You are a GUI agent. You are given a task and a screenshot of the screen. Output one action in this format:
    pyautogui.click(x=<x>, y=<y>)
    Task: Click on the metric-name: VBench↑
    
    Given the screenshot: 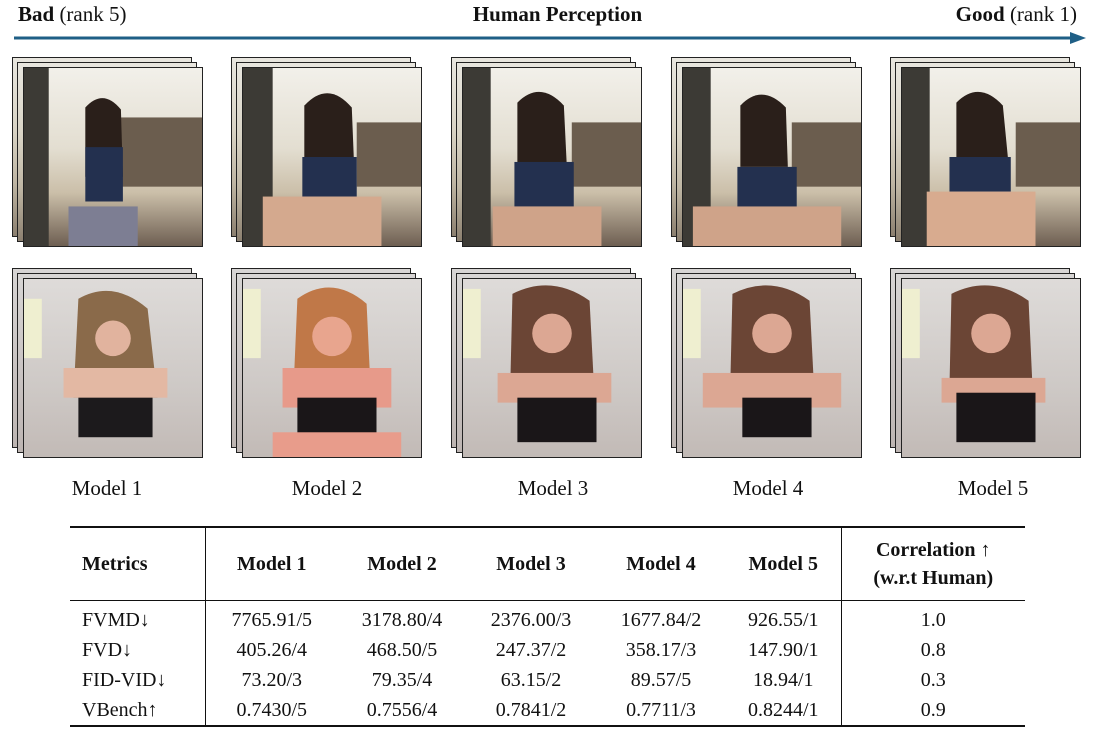 What is the action you would take?
    pyautogui.click(x=138, y=710)
    